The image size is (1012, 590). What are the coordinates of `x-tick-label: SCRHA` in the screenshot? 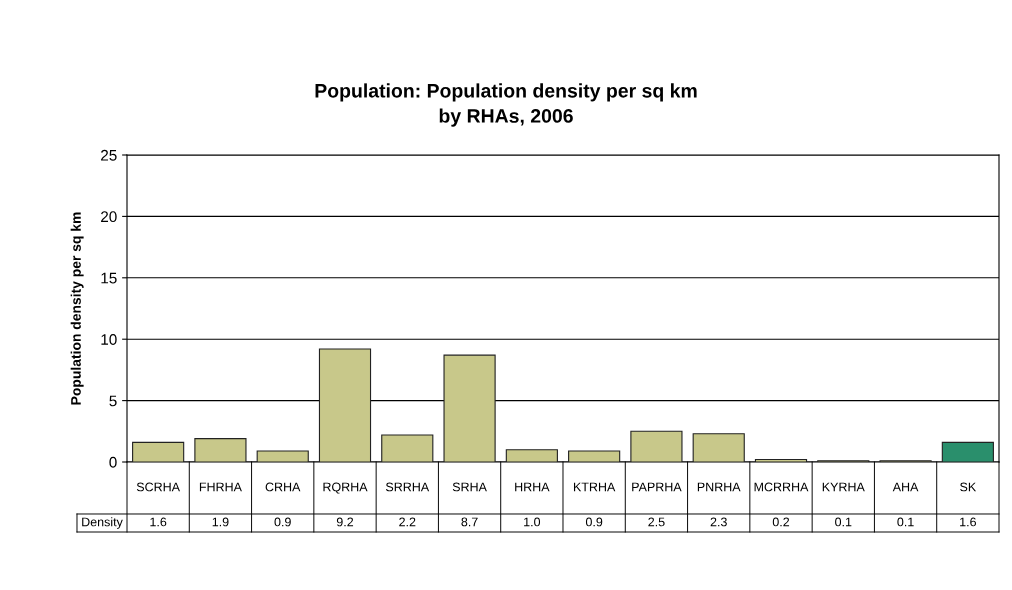 It's located at (158, 487).